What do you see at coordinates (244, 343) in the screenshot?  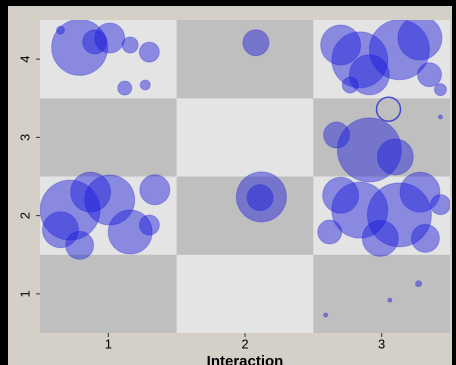 I see `x-tick-label: 2` at bounding box center [244, 343].